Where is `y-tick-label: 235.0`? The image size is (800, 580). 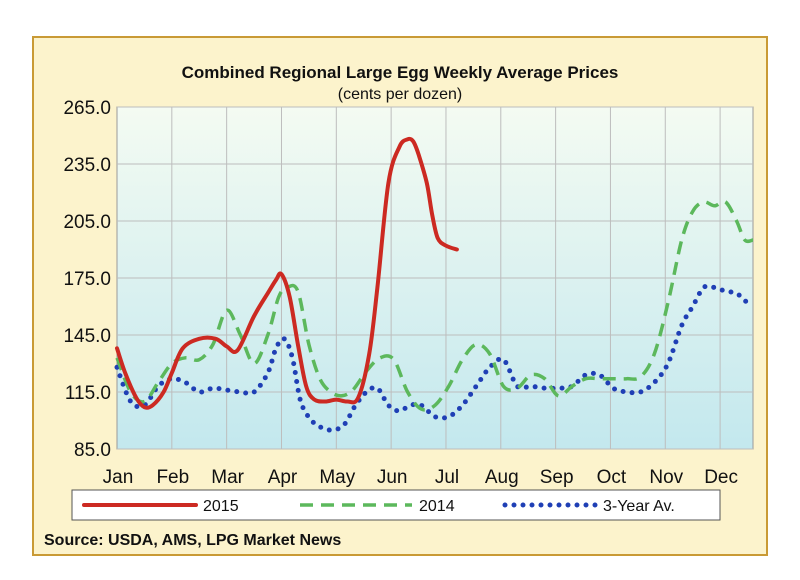 y-tick-label: 235.0 is located at coordinates (87, 165).